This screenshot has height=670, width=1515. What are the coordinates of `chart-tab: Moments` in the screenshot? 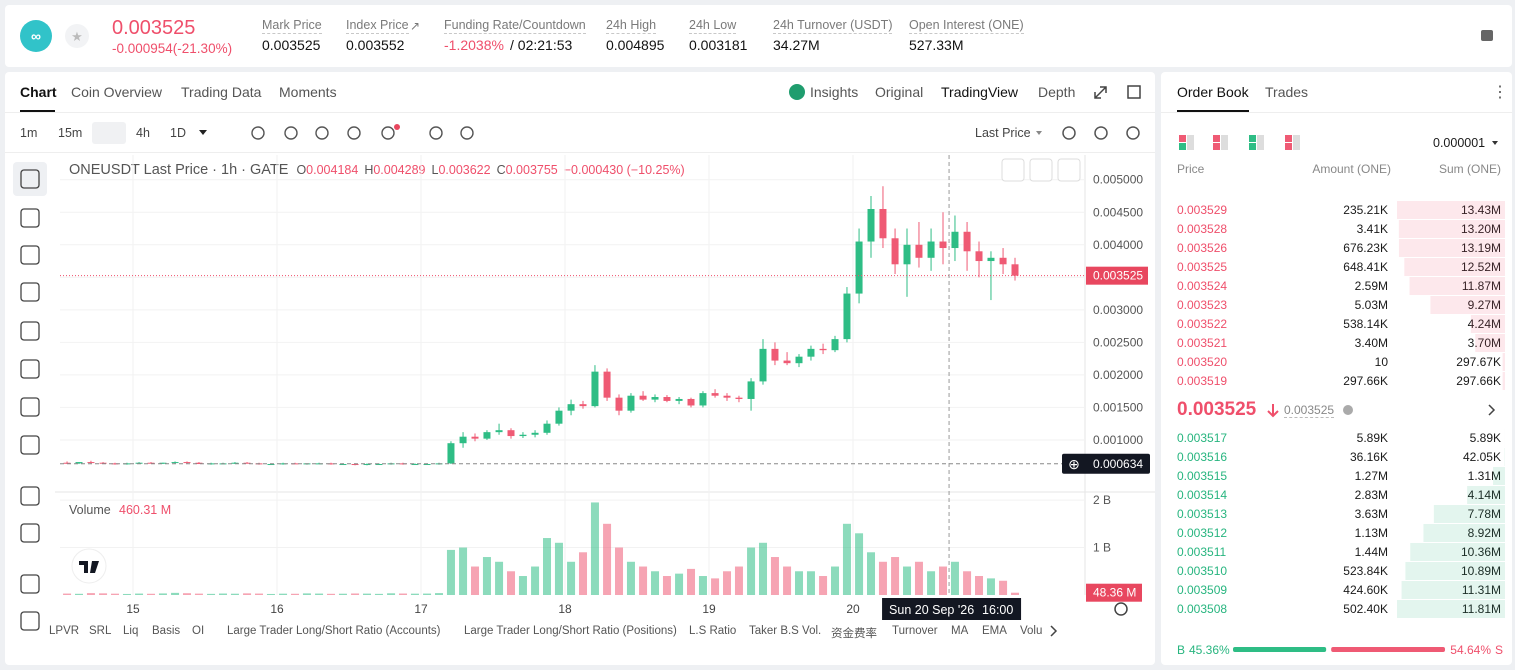 It's located at (308, 92).